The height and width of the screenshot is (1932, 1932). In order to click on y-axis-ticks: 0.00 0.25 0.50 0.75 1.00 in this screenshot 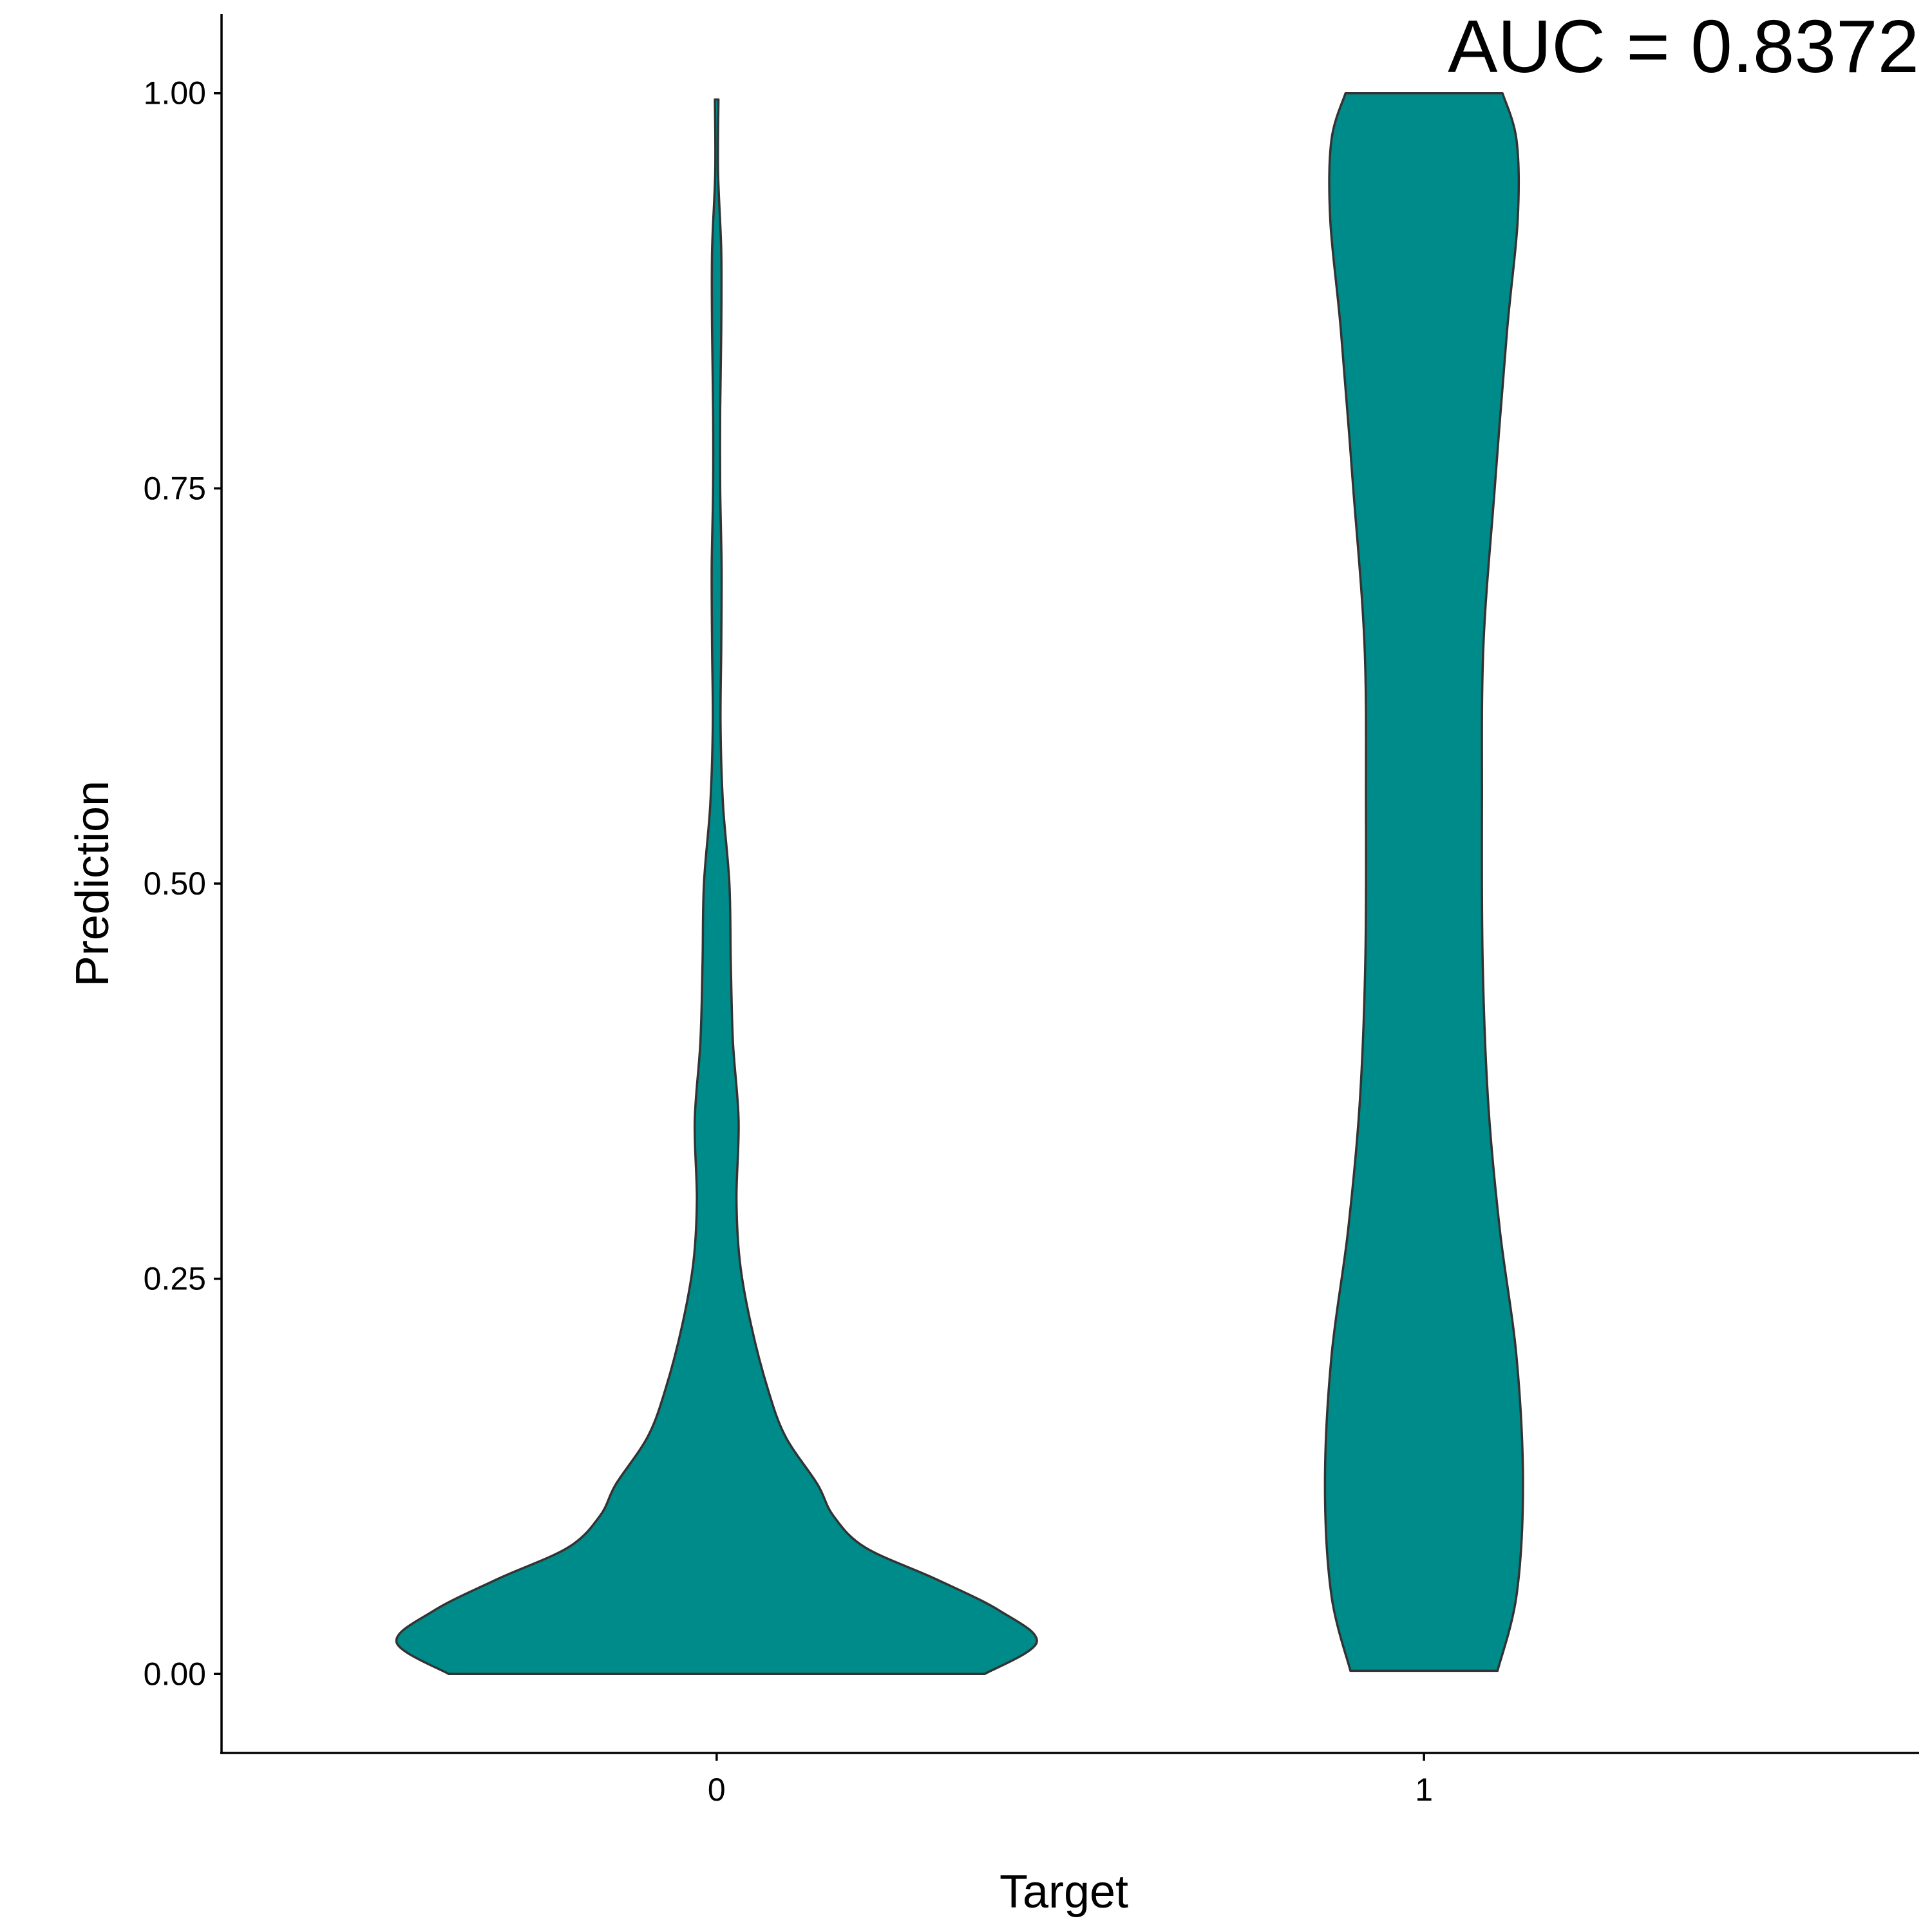, I will do `click(183, 883)`.